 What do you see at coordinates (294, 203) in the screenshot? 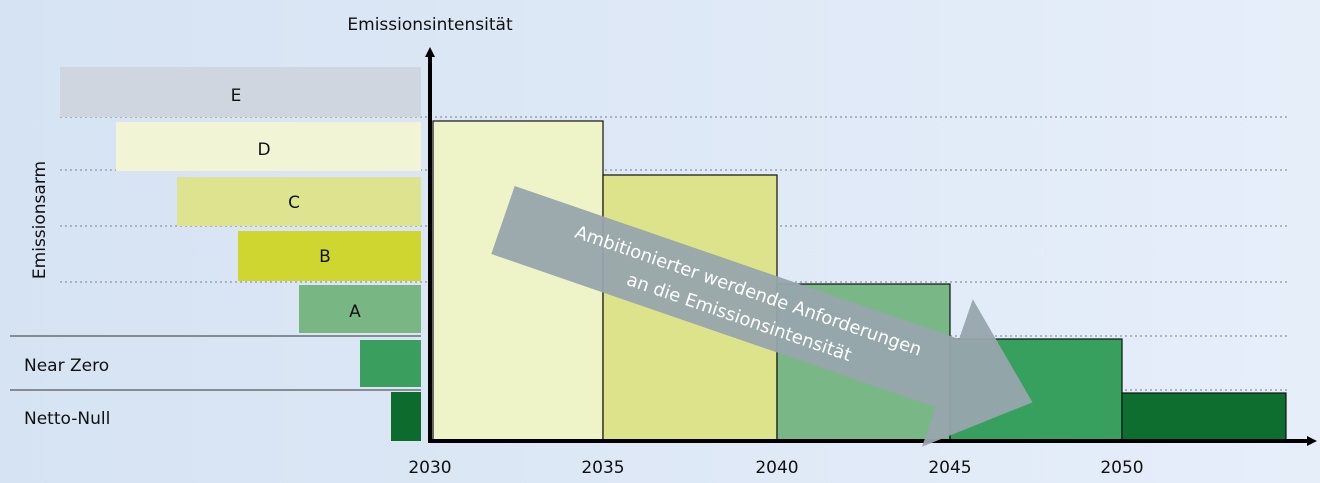
I see `class-label: C` at bounding box center [294, 203].